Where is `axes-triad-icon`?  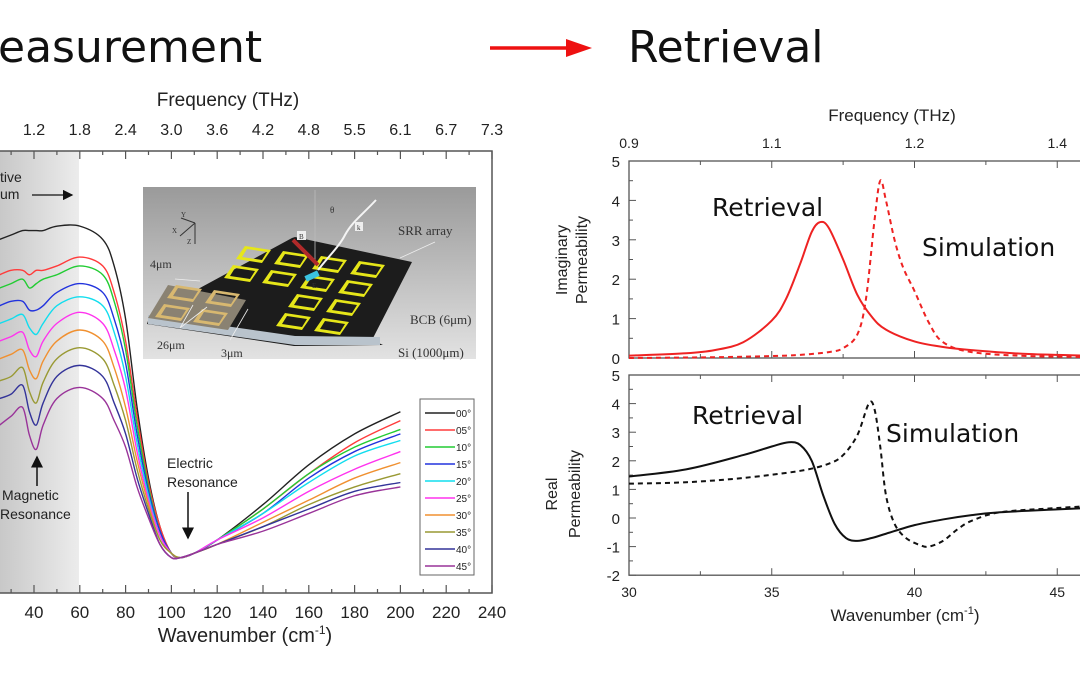 axes-triad-icon is located at coordinates (187, 230).